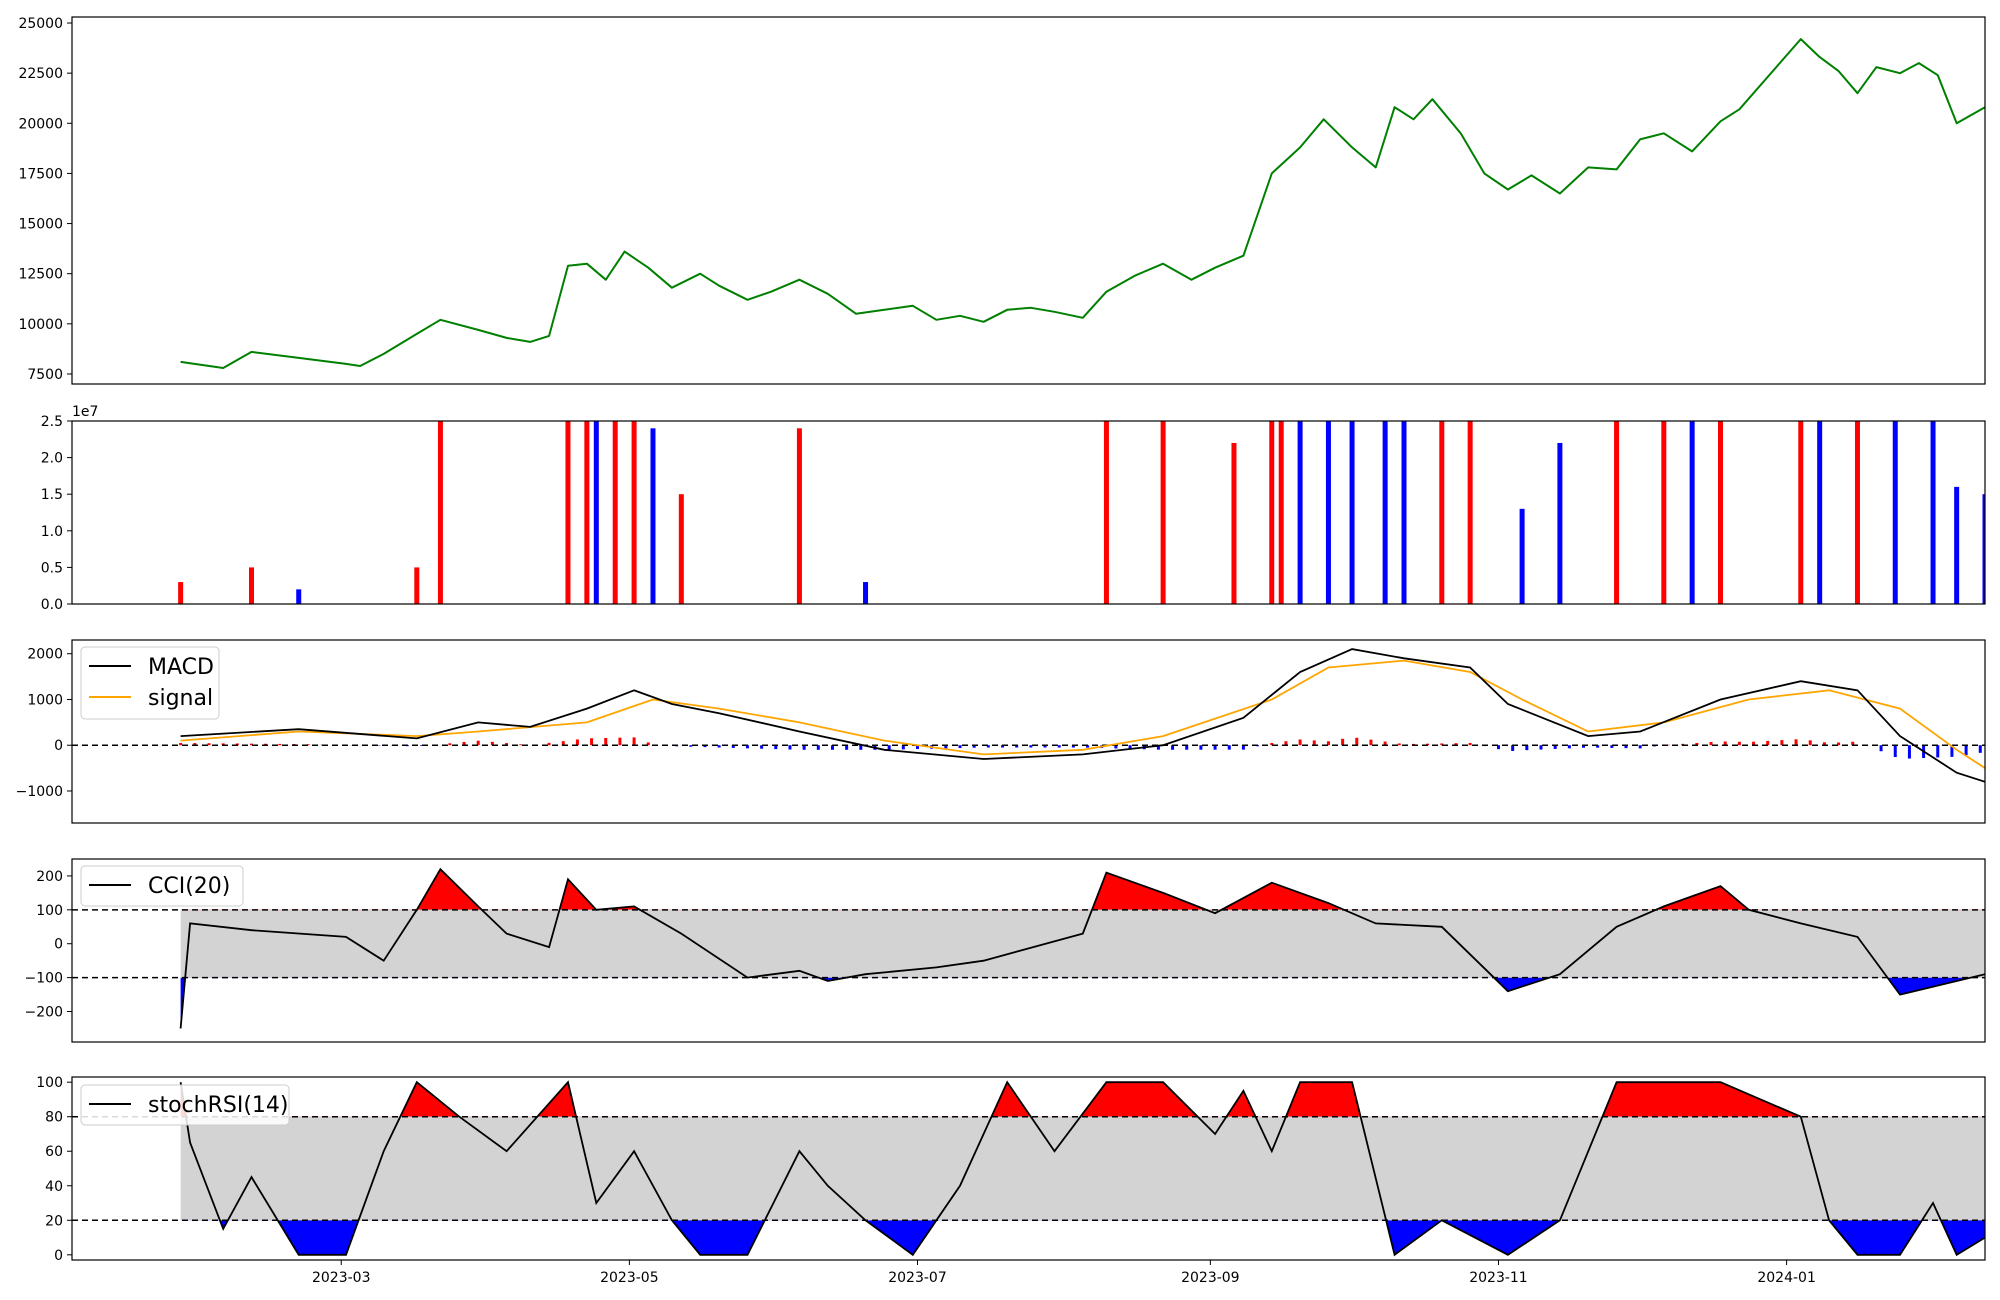  I want to click on stochrsi-legend: stochRSI(14), so click(185, 1105).